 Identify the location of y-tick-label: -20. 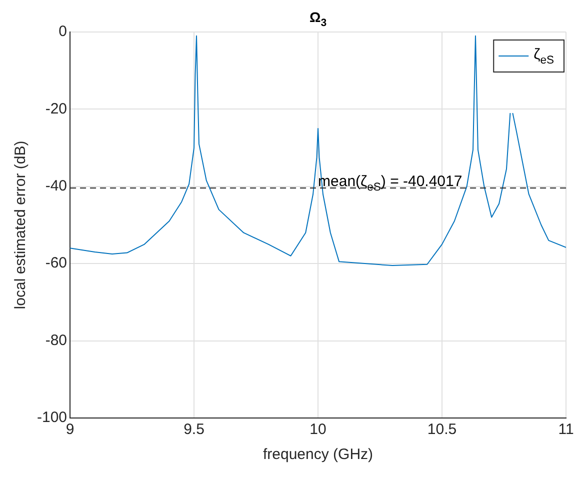
(56, 109).